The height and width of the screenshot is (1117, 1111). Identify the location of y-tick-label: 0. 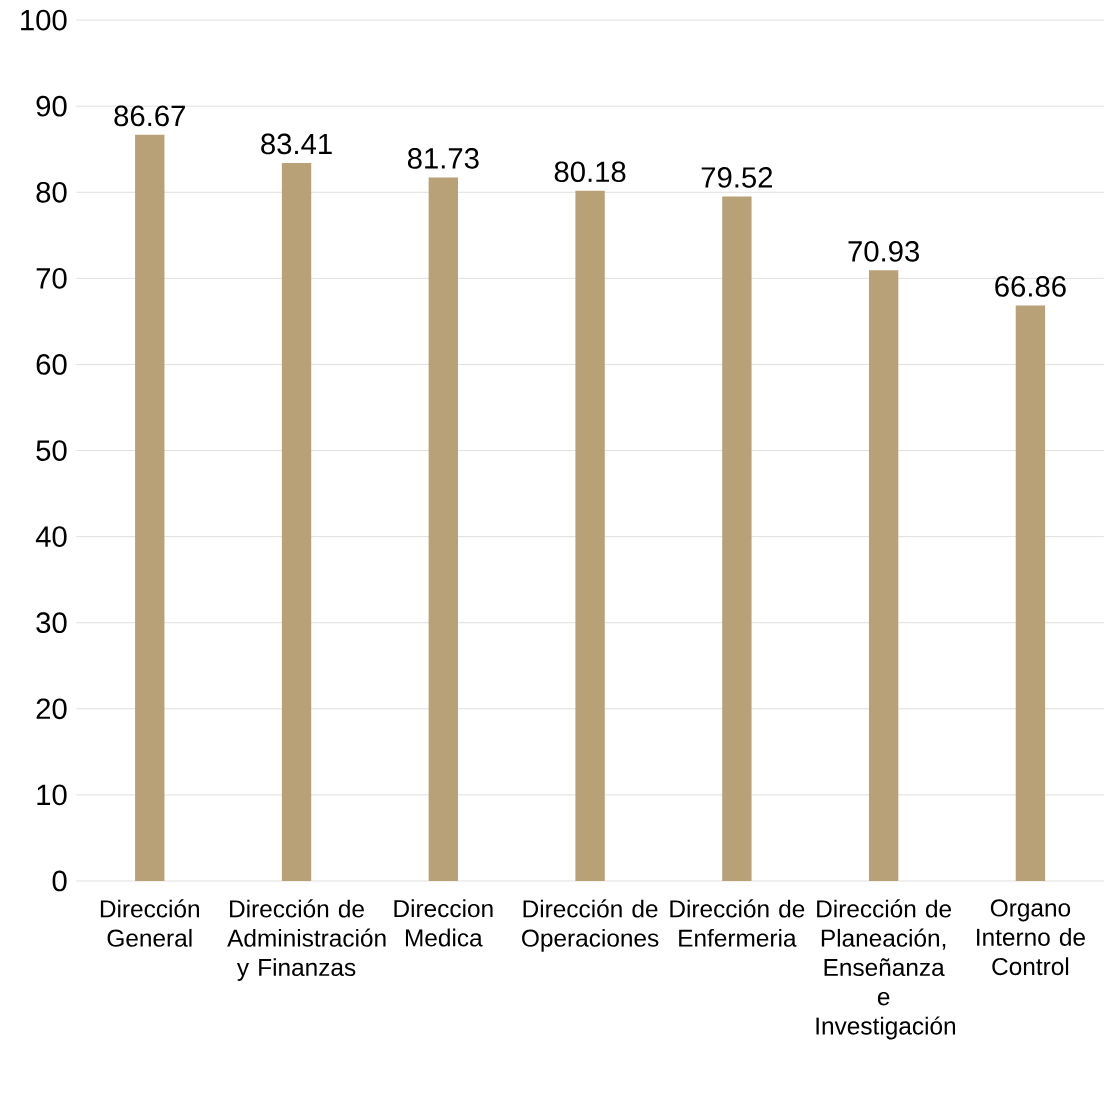
(59, 881).